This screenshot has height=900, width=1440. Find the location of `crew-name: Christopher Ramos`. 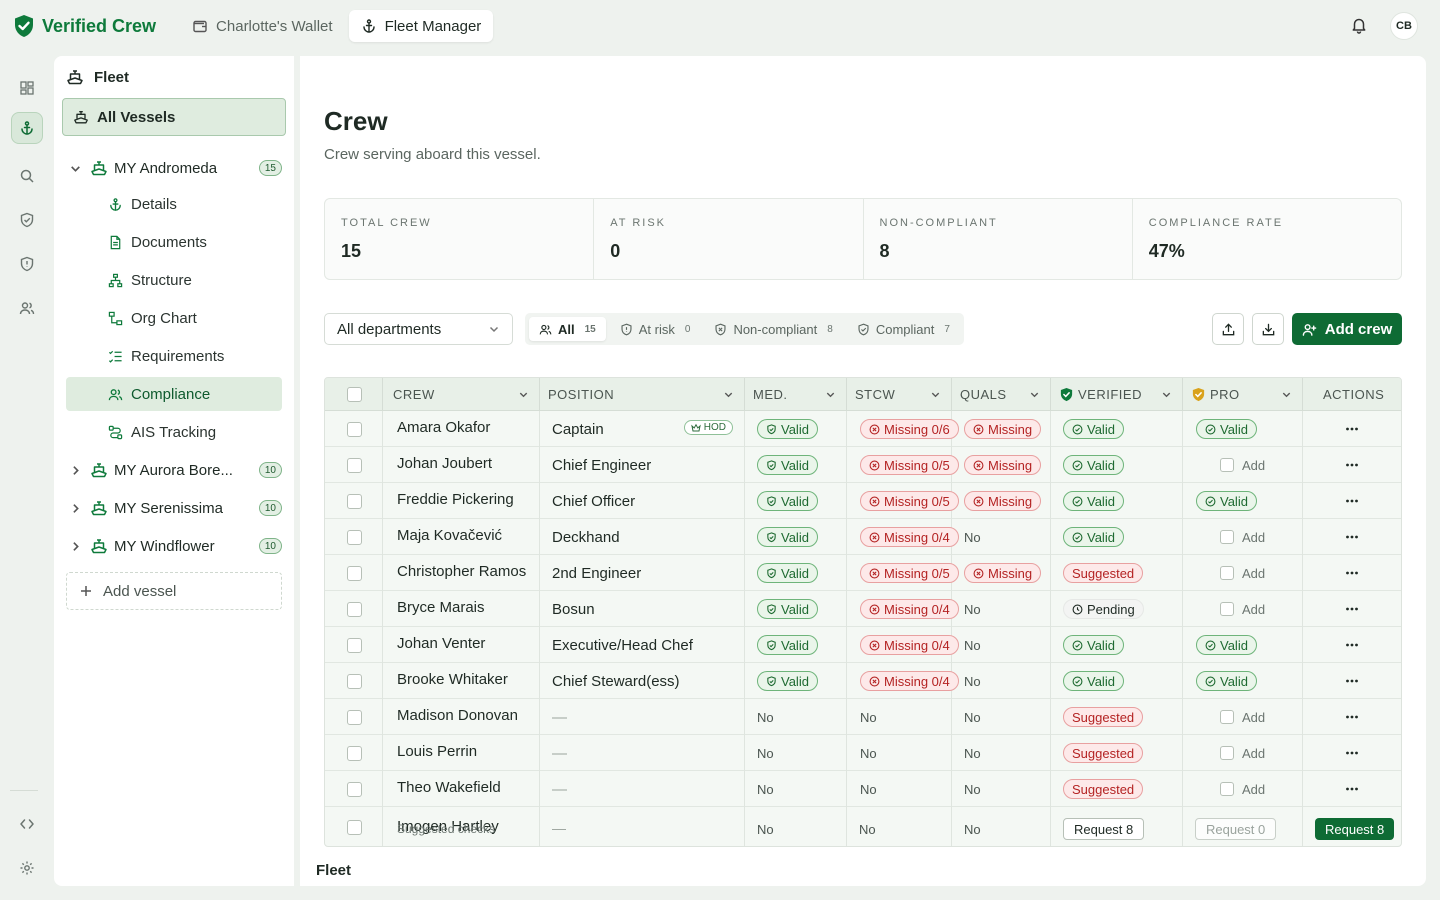

crew-name: Christopher Ramos is located at coordinates (462, 571).